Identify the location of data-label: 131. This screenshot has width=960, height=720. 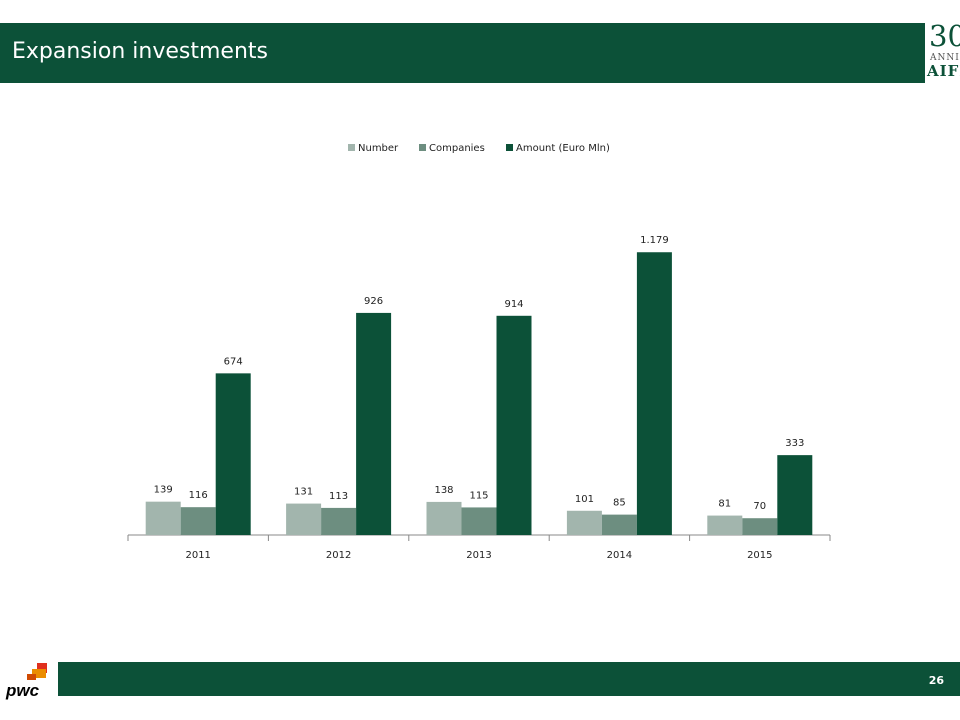
(303, 492).